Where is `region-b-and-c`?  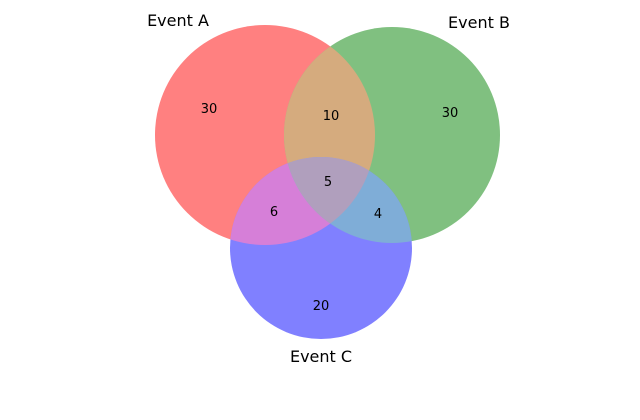
region-b-and-c is located at coordinates (348, 200).